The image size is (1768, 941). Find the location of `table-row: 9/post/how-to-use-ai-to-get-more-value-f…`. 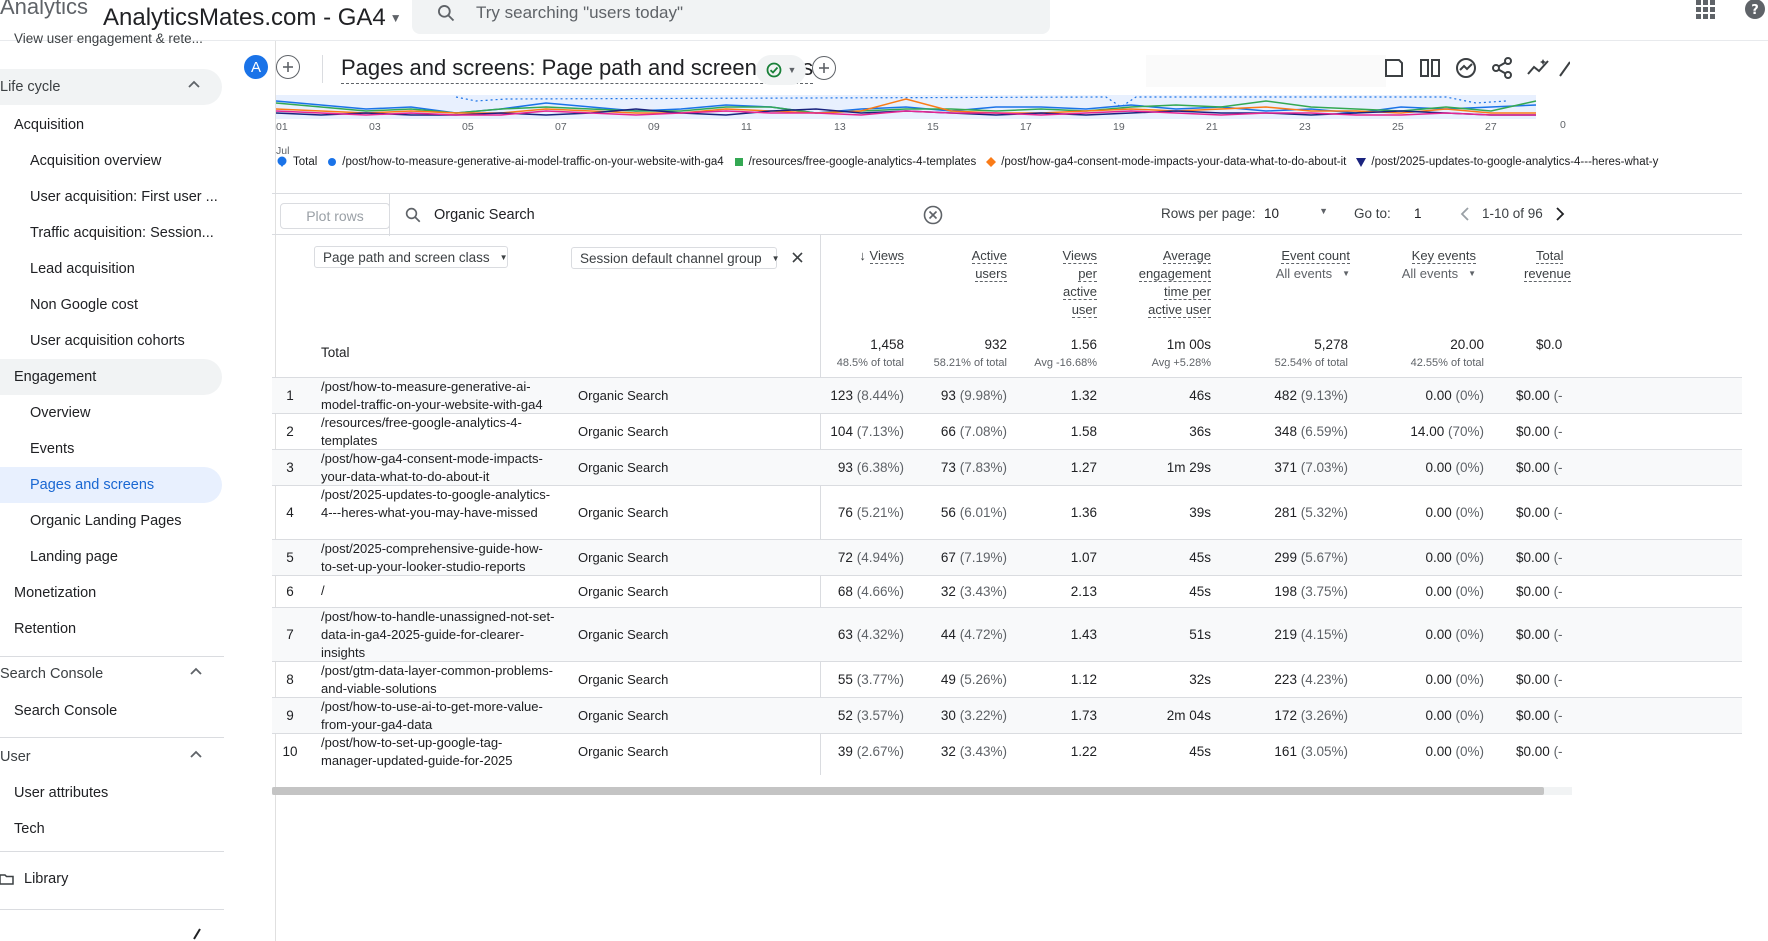

table-row: 9/post/how-to-use-ai-to-get-more-value-f… is located at coordinates (1007, 715).